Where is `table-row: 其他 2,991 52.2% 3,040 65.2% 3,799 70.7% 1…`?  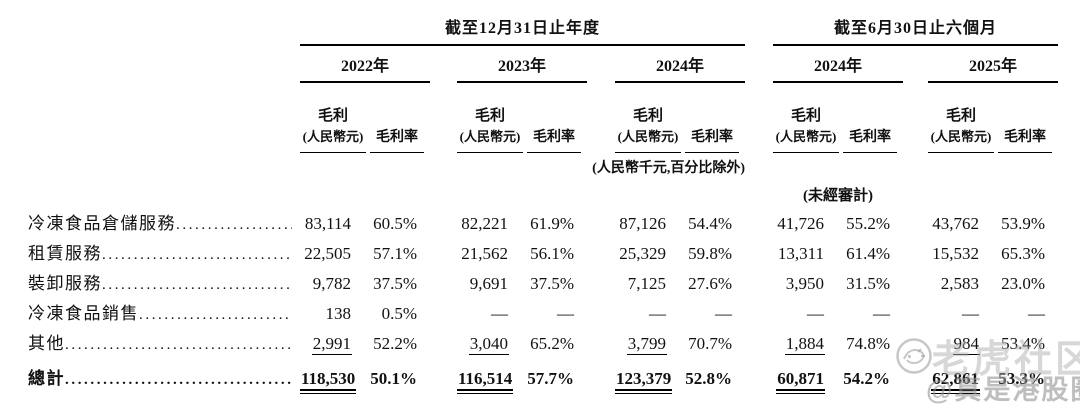 table-row: 其他 2,991 52.2% 3,040 65.2% 3,799 70.7% 1… is located at coordinates (543, 344).